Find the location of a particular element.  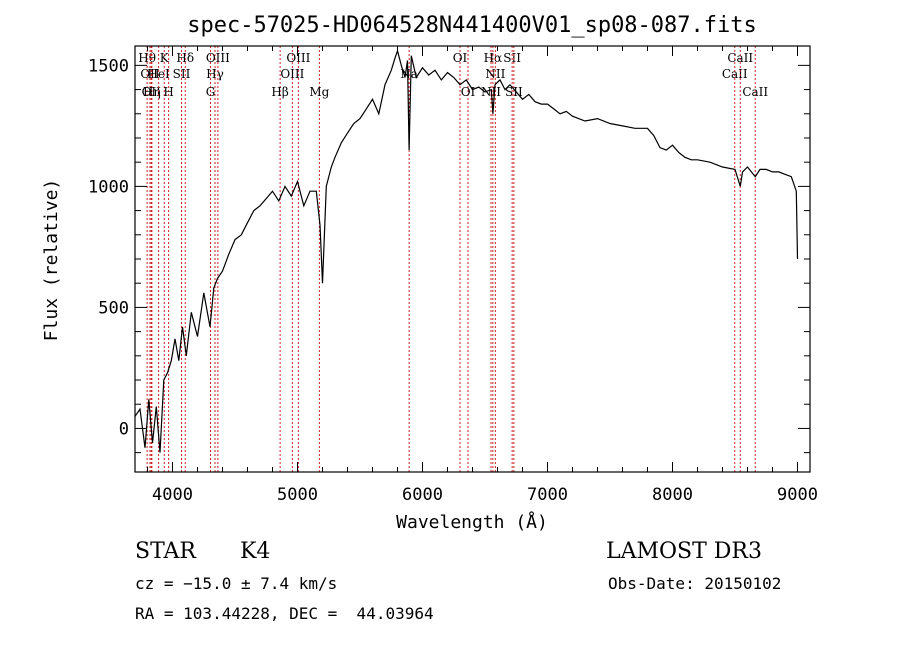

y-tick-label: 1500 is located at coordinates (108, 66).